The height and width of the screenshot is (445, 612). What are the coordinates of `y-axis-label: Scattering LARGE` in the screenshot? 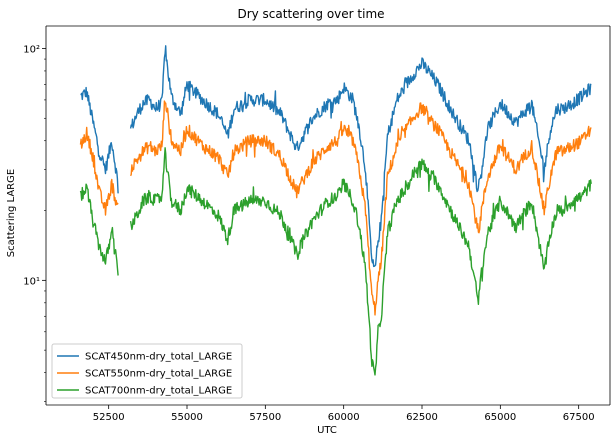 It's located at (11, 213).